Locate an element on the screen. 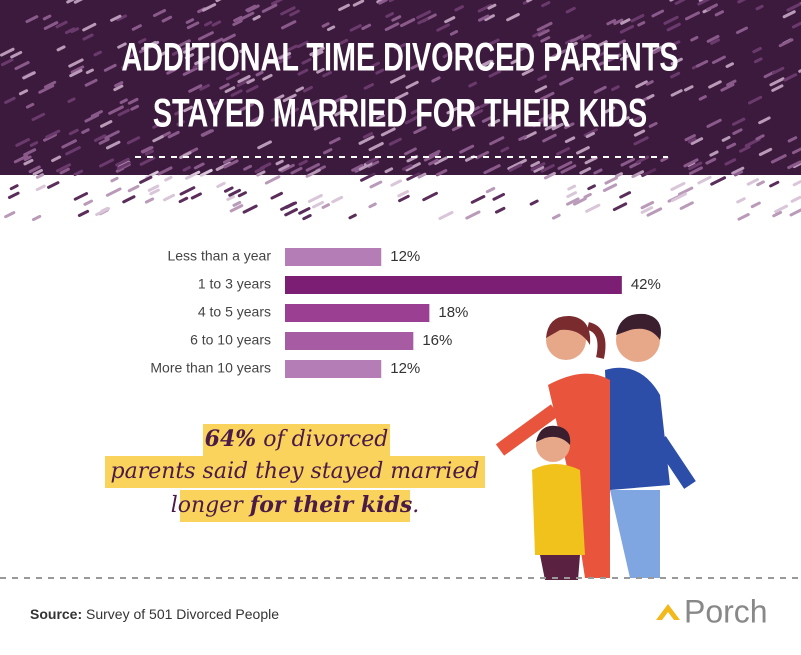  illustration is located at coordinates (595, 447).